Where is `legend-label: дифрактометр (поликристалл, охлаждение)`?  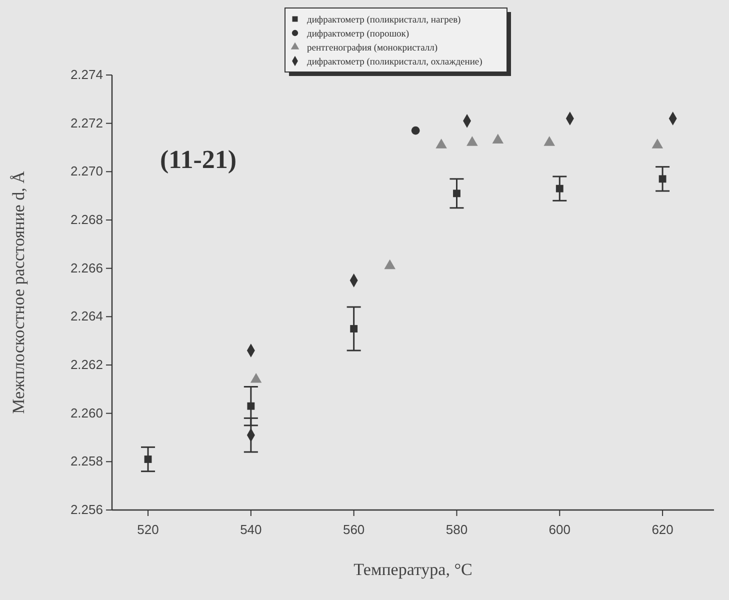
legend-label: дифрактометр (поликристалл, охлаждение) is located at coordinates (394, 63).